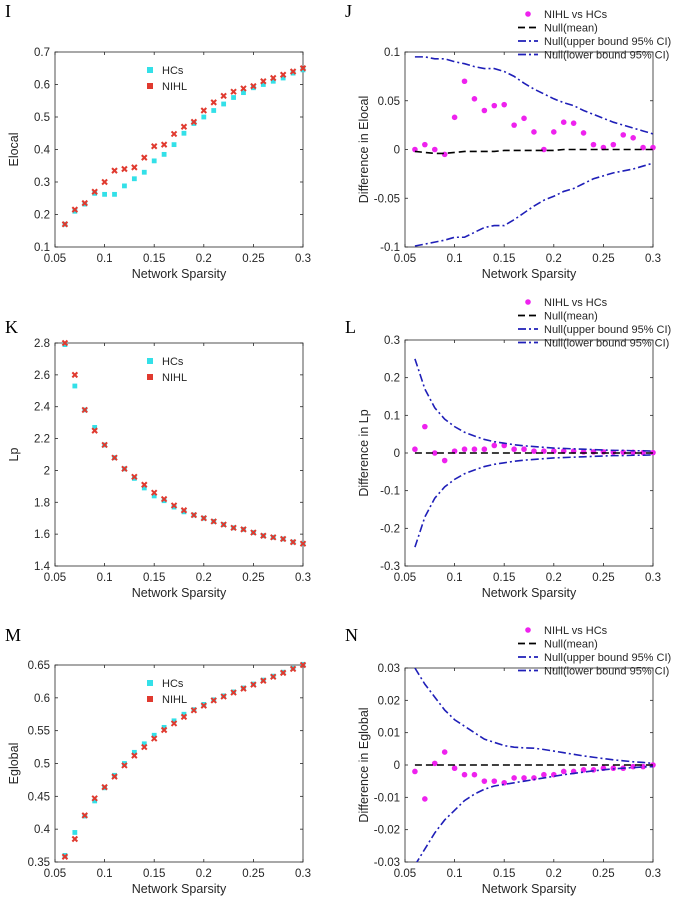 This screenshot has width=685, height=901. I want to click on y-tick-label: 0.3, so click(392, 341).